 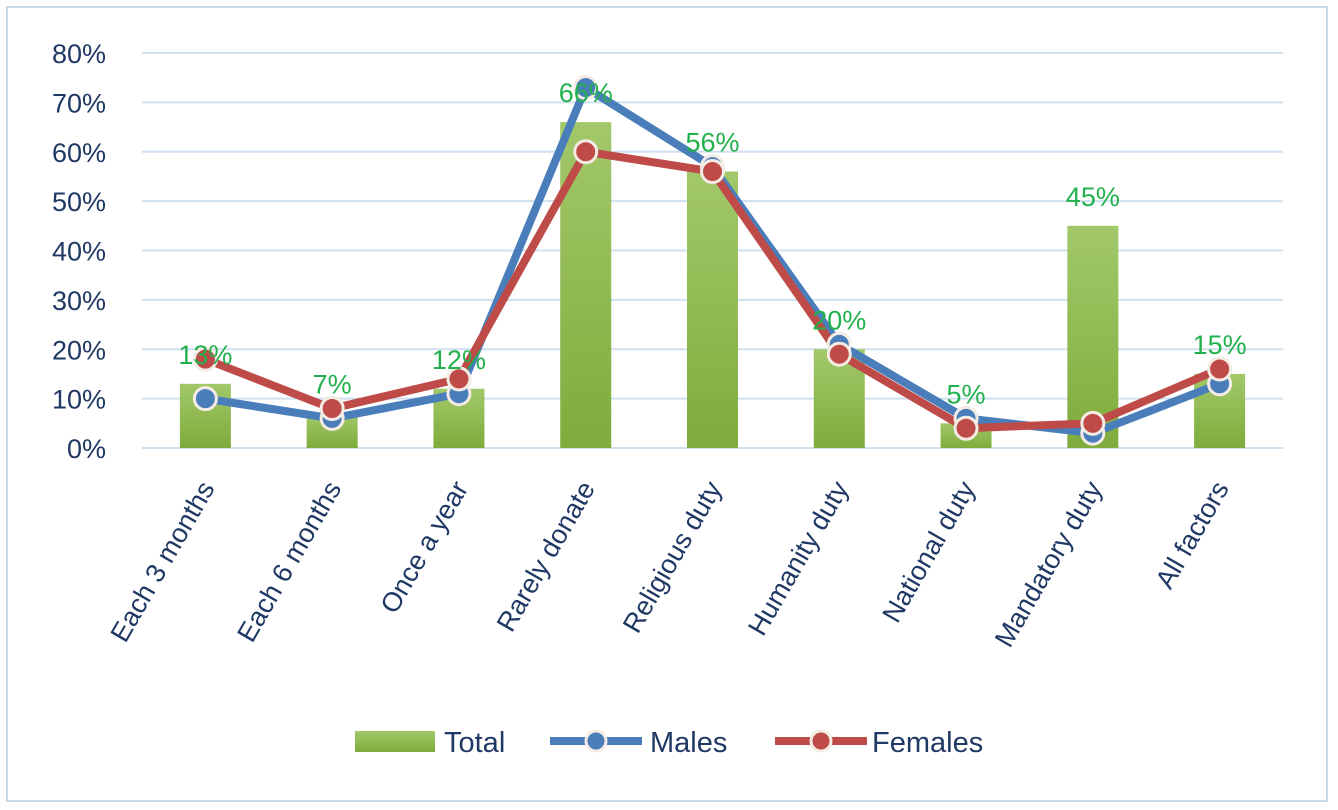 What do you see at coordinates (1192, 535) in the screenshot?
I see `x-tick-label: All factors` at bounding box center [1192, 535].